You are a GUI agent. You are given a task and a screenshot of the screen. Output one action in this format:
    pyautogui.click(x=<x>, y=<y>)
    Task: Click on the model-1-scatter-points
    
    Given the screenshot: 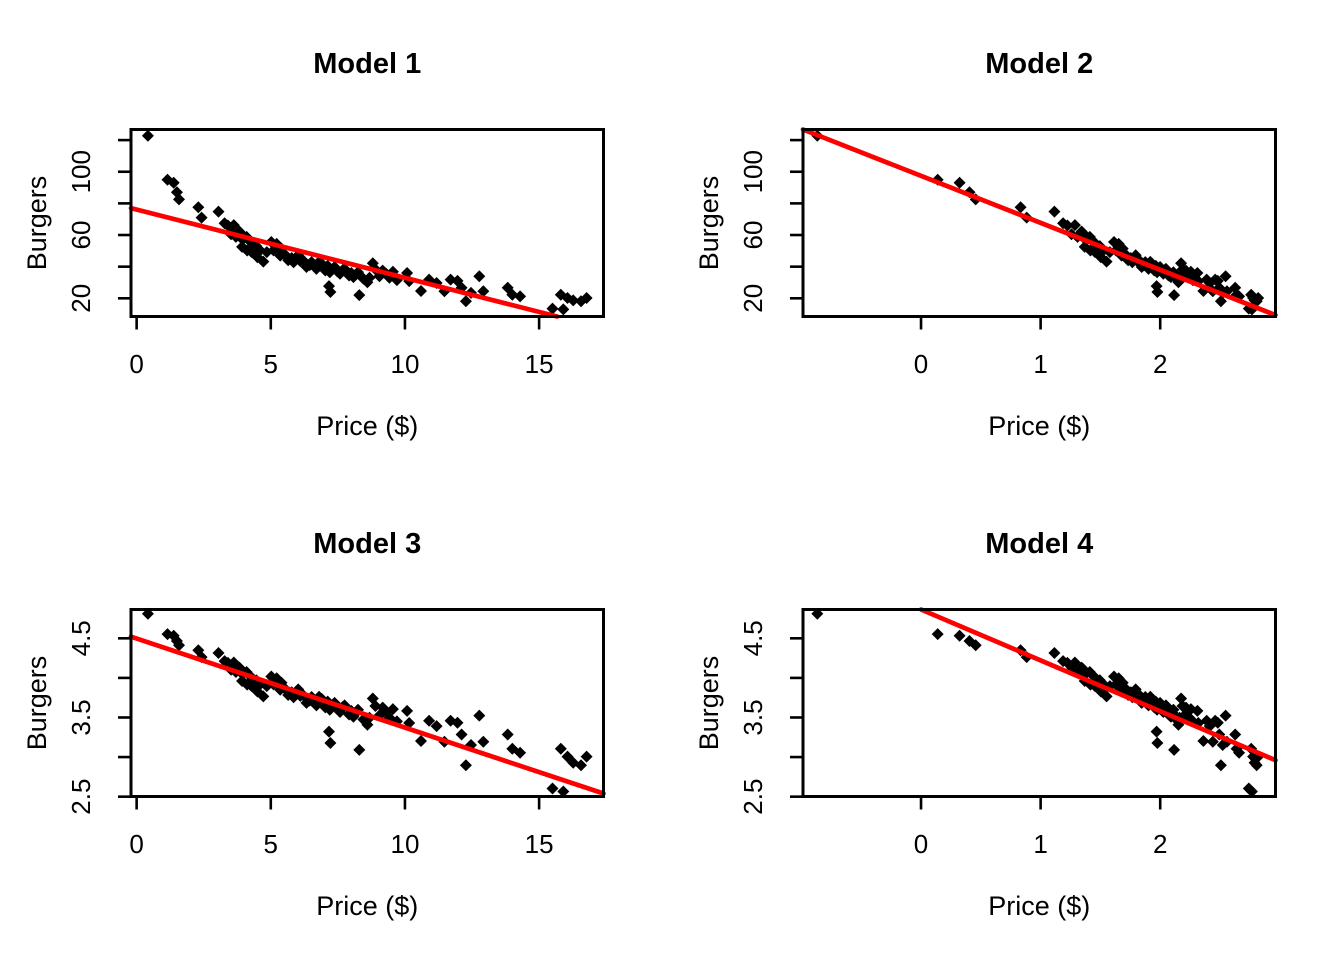 What is the action you would take?
    pyautogui.click(x=367, y=222)
    